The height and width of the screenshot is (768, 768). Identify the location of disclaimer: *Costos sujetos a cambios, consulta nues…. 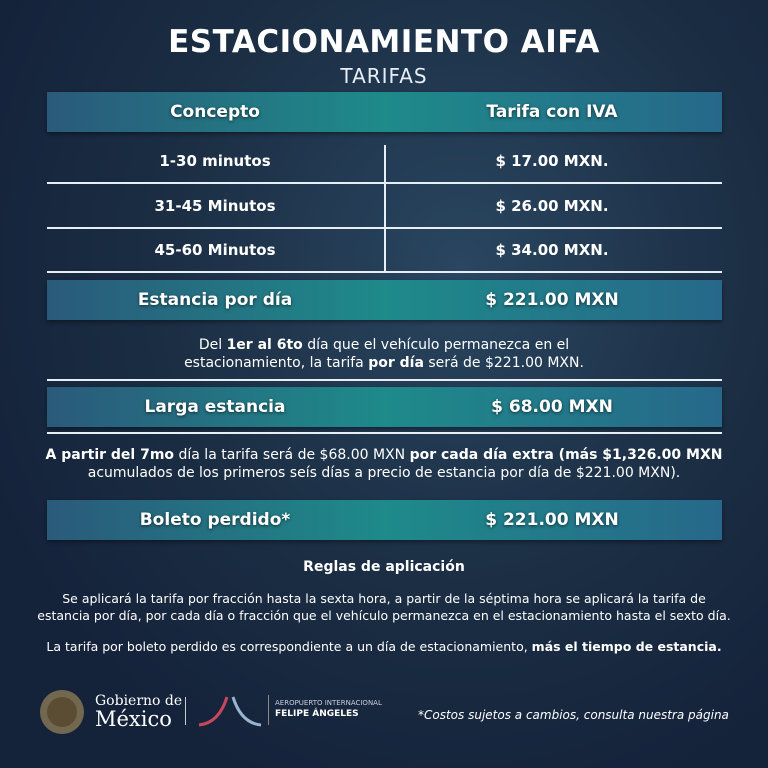
(573, 715).